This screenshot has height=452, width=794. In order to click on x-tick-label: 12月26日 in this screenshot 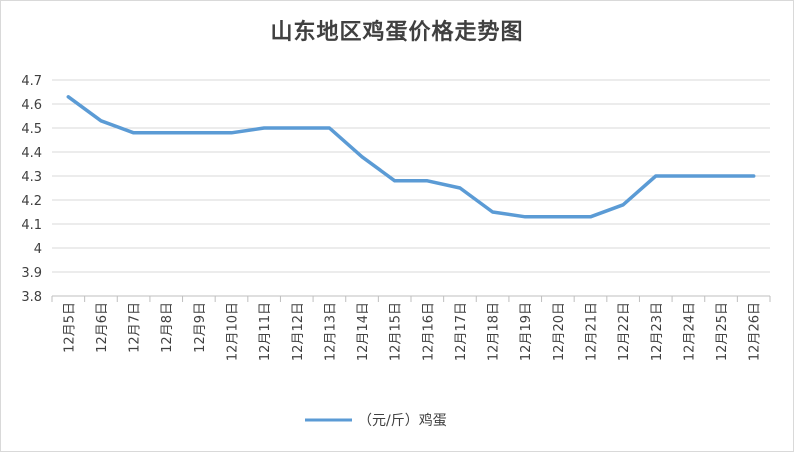, I will do `click(755, 331)`.